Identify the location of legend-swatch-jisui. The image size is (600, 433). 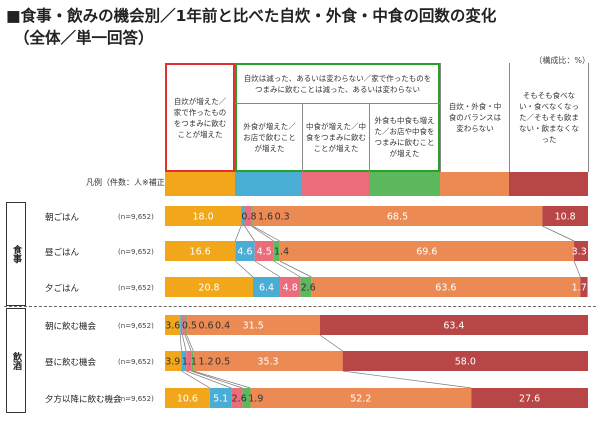
(200, 184).